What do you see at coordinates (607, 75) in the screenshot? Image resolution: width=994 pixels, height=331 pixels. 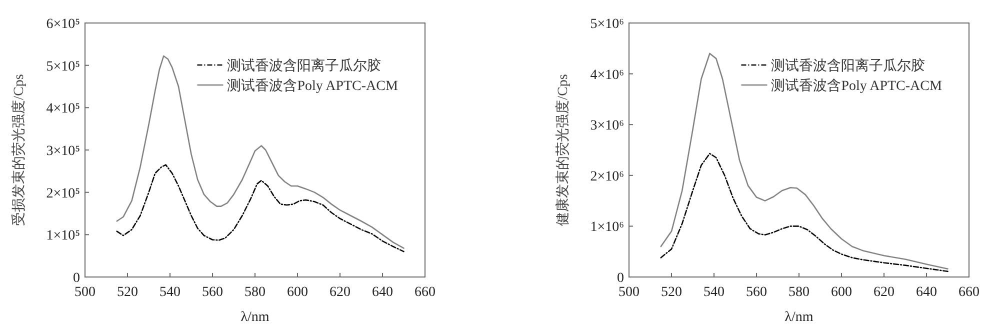 I see `y-tick-label: 4×10⁶` at bounding box center [607, 75].